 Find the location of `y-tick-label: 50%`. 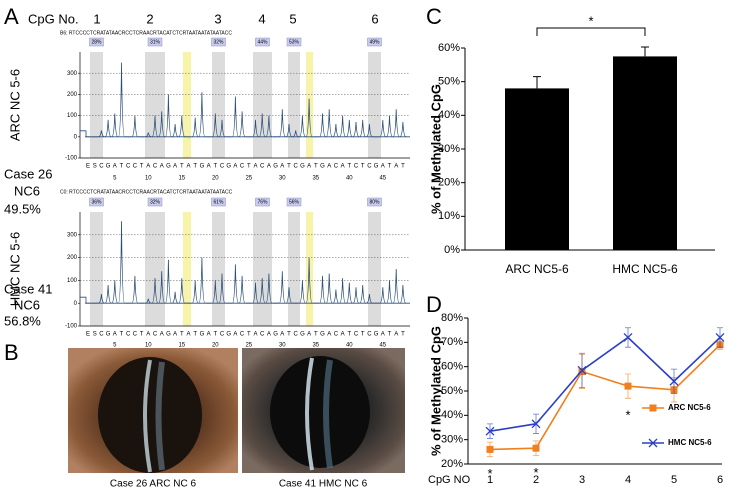

y-tick-label: 50% is located at coordinates (452, 391).